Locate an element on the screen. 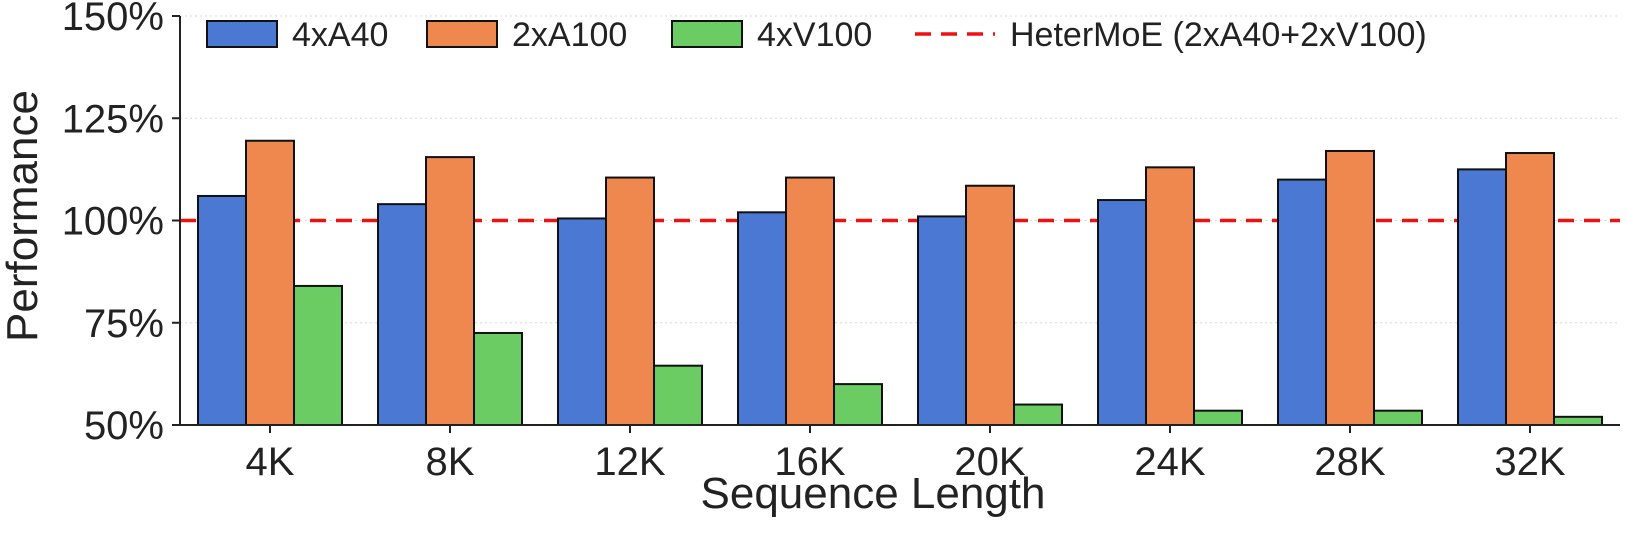  bar-2xa100-8k is located at coordinates (450, 291).